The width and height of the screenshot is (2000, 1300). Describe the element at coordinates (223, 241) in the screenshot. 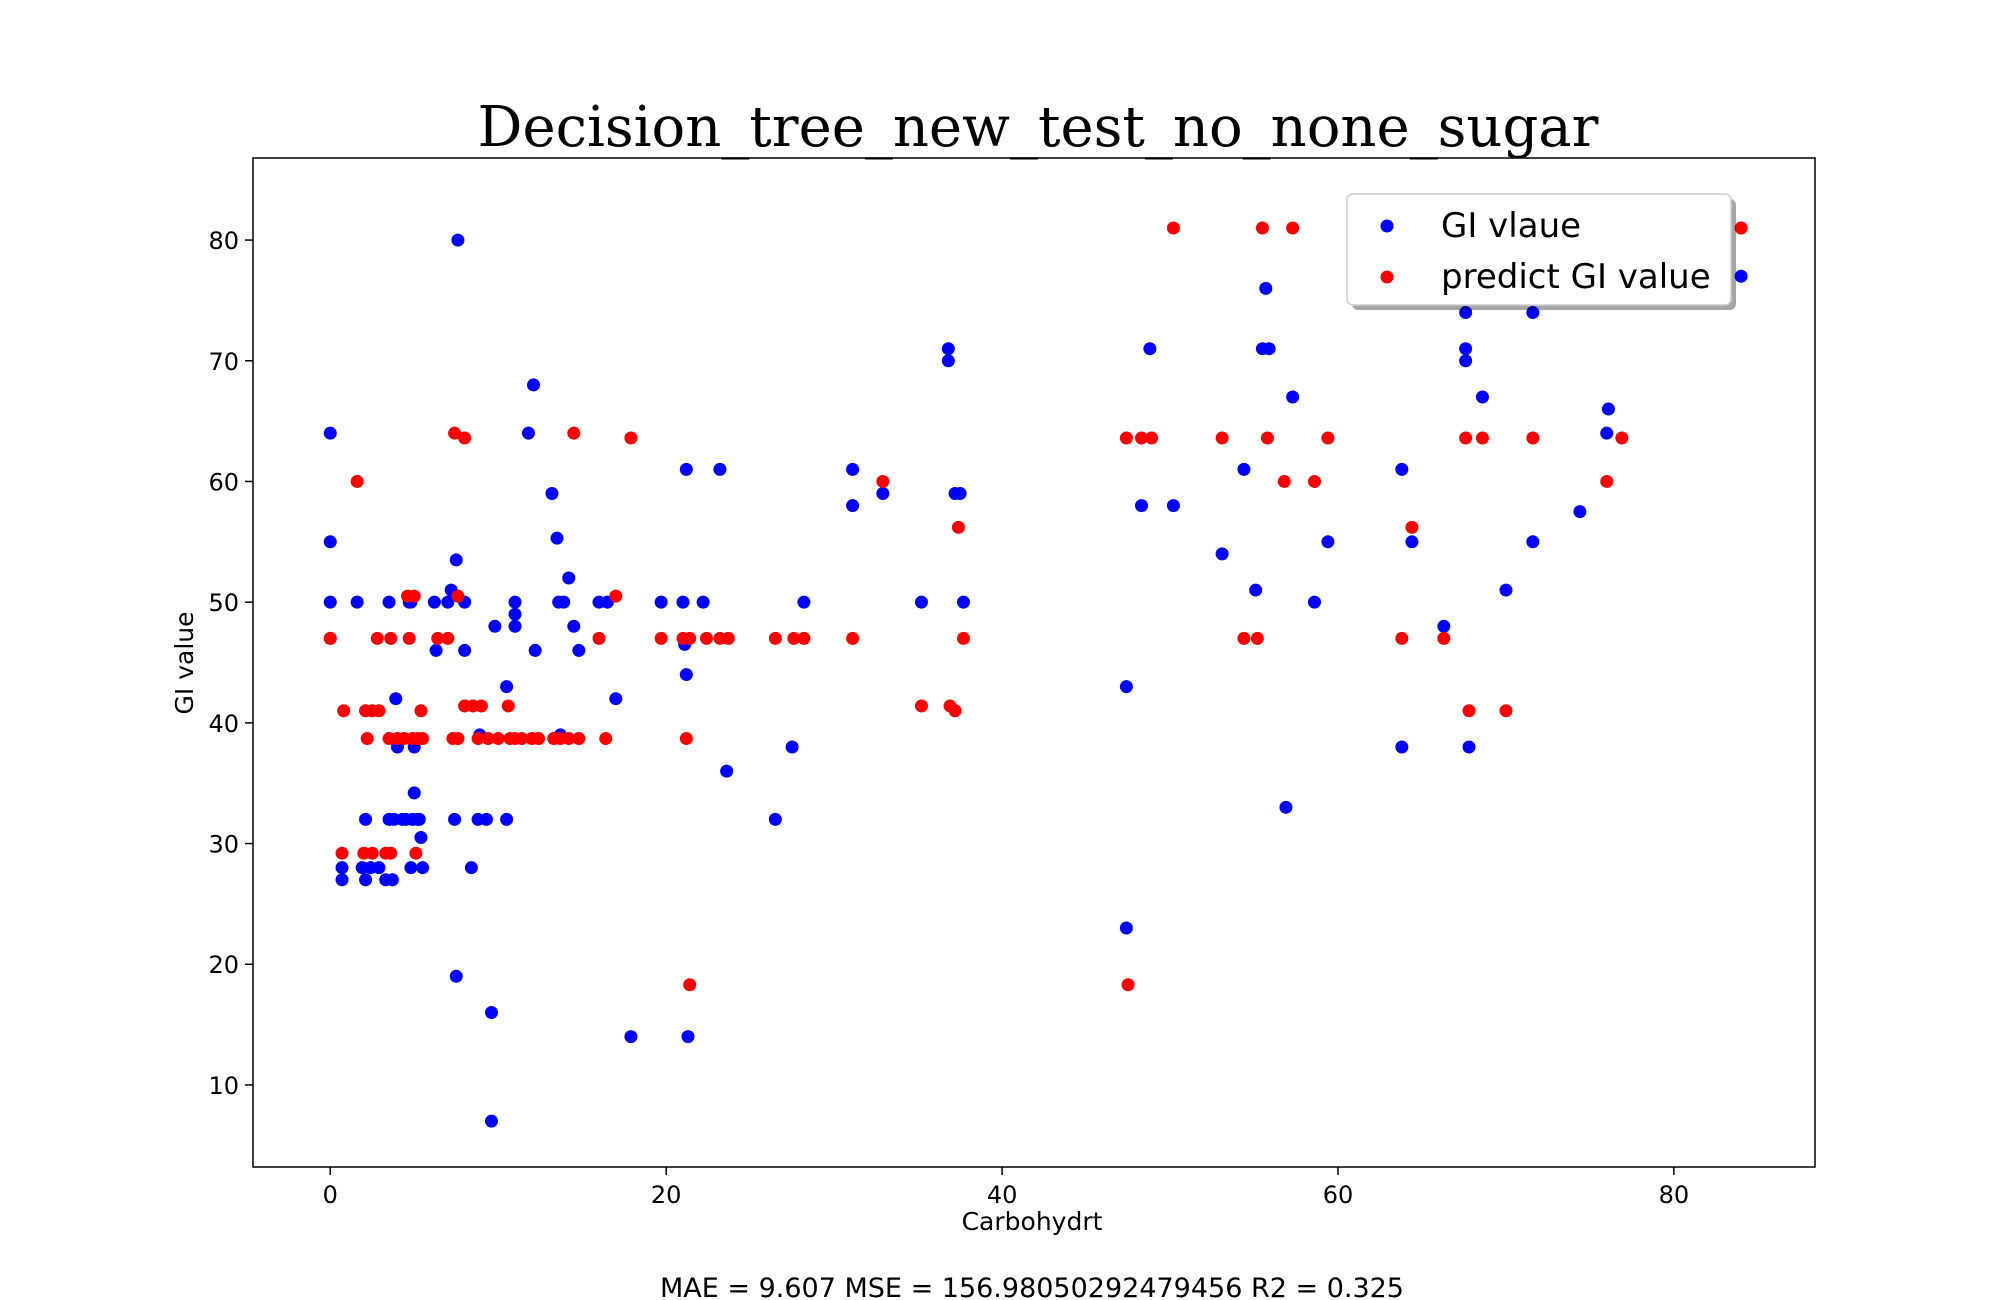

I see `y-tick-label: 80` at that location.